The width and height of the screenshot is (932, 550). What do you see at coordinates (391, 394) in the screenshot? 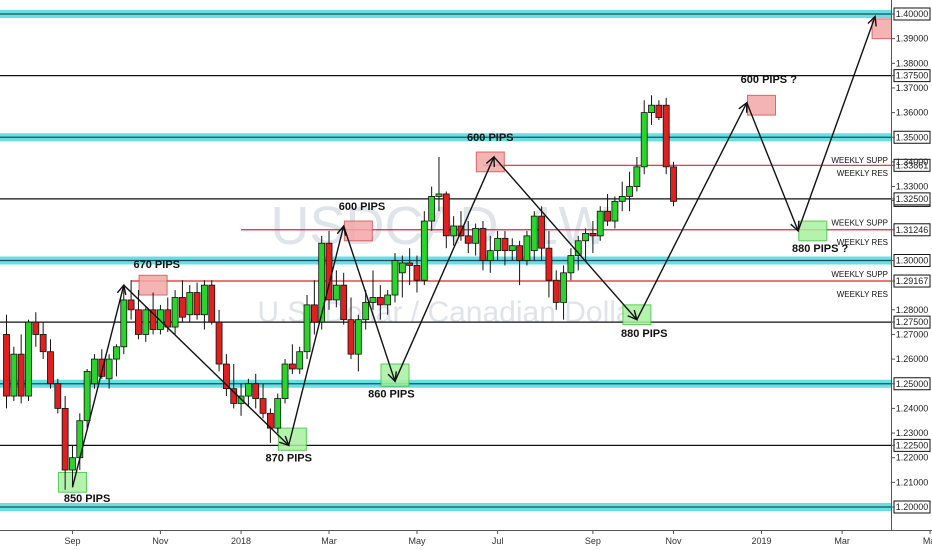
I see `pips-label: 860 PIPS` at bounding box center [391, 394].